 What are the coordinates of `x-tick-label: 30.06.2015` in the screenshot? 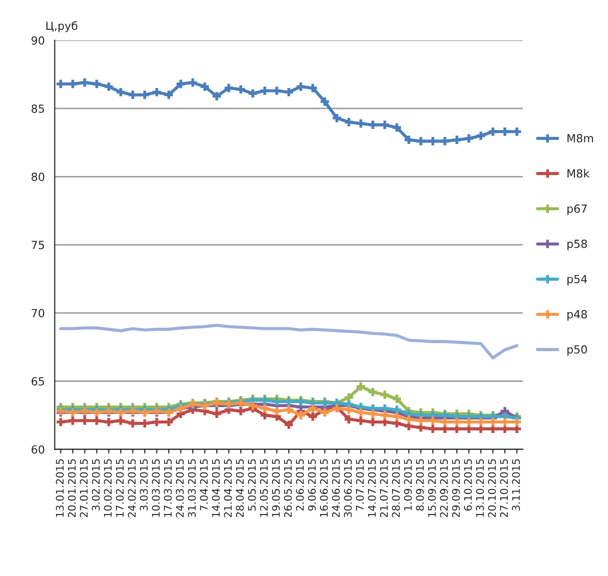 It's located at (348, 488).